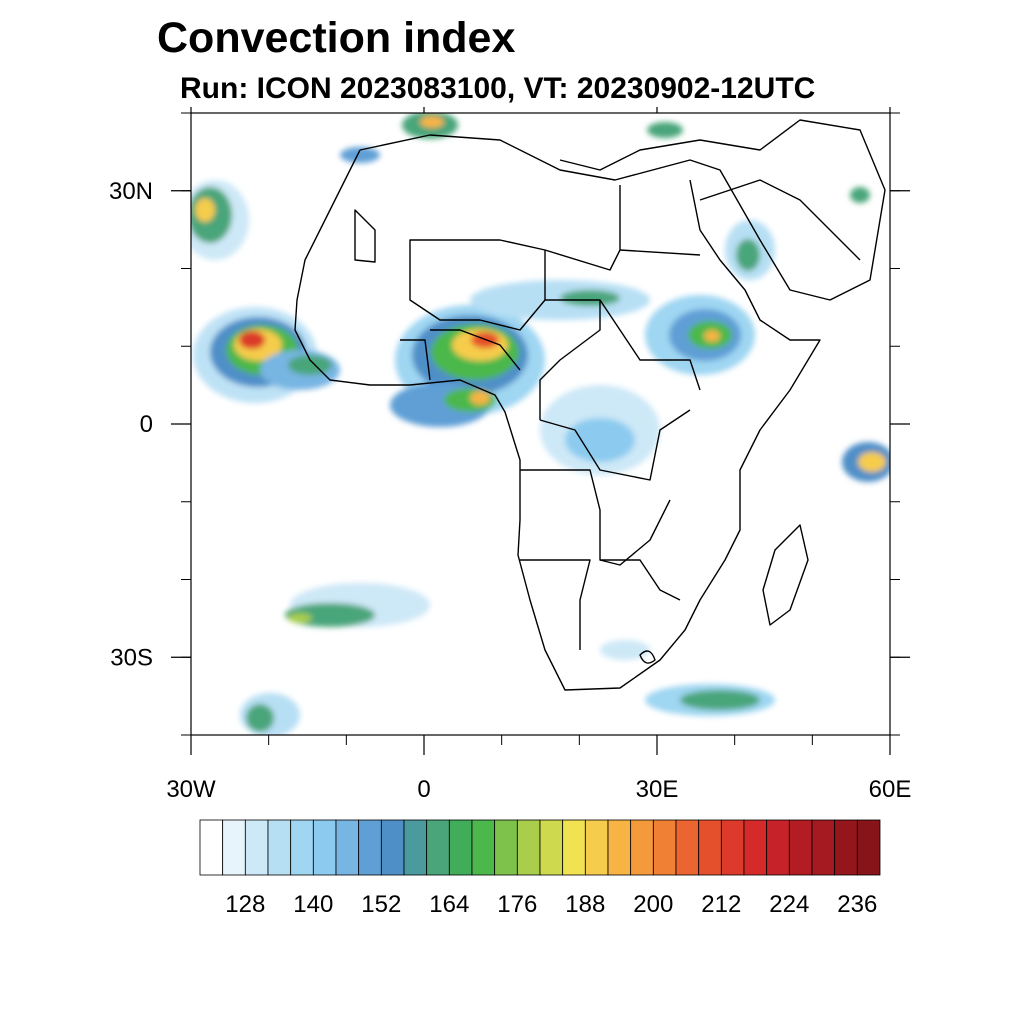  Describe the element at coordinates (653, 904) in the screenshot. I see `colorbar-label: 200` at that location.